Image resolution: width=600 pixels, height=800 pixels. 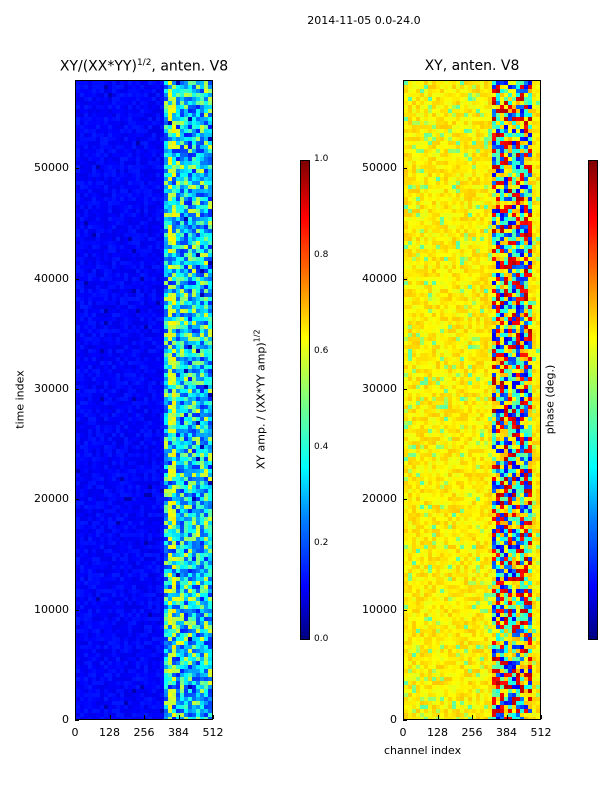 What do you see at coordinates (190, 66) in the screenshot?
I see `amp-title-suffix: , anten. V8` at bounding box center [190, 66].